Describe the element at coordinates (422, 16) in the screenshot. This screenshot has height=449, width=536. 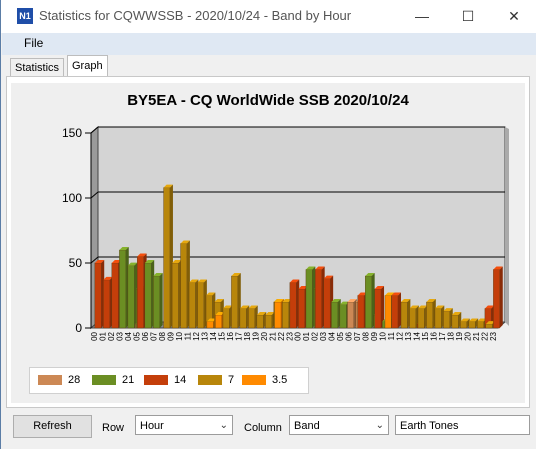
I see `minimize-button: —` at that location.